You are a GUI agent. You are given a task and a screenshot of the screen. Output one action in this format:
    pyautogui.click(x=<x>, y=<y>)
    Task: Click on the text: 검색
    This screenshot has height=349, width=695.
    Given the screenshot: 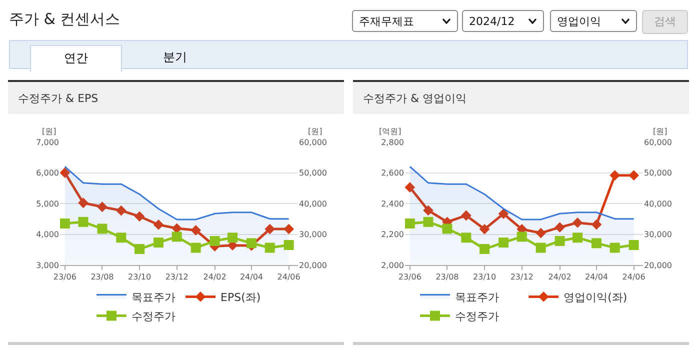 What is the action you would take?
    pyautogui.click(x=665, y=22)
    